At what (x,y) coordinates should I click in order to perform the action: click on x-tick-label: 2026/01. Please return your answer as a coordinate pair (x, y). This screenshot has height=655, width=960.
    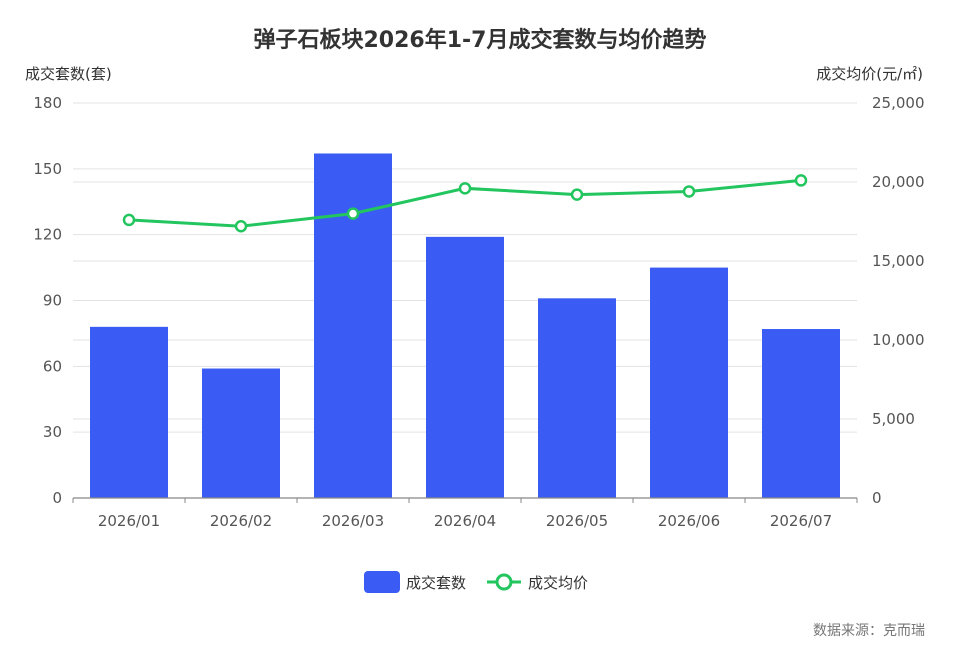
    Looking at the image, I should click on (129, 521).